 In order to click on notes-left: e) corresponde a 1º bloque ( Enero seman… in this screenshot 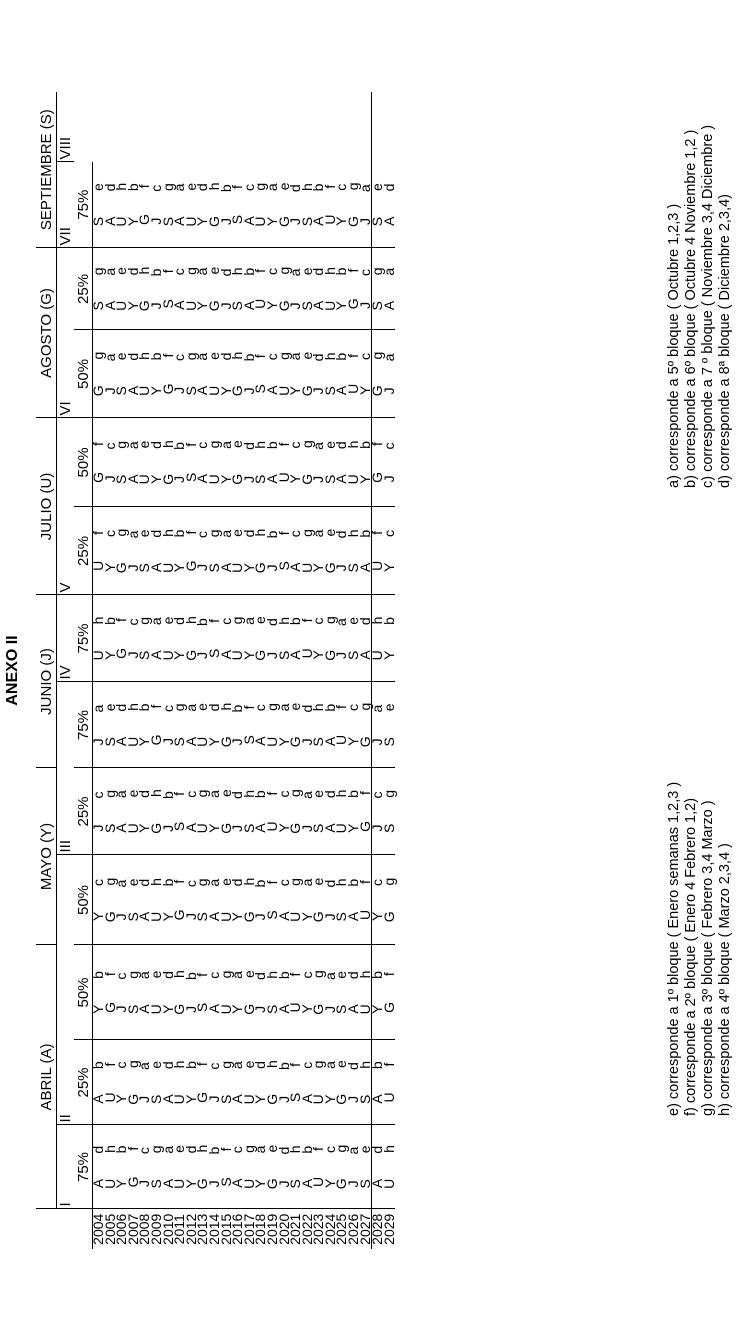, I will do `click(700, 949)`.